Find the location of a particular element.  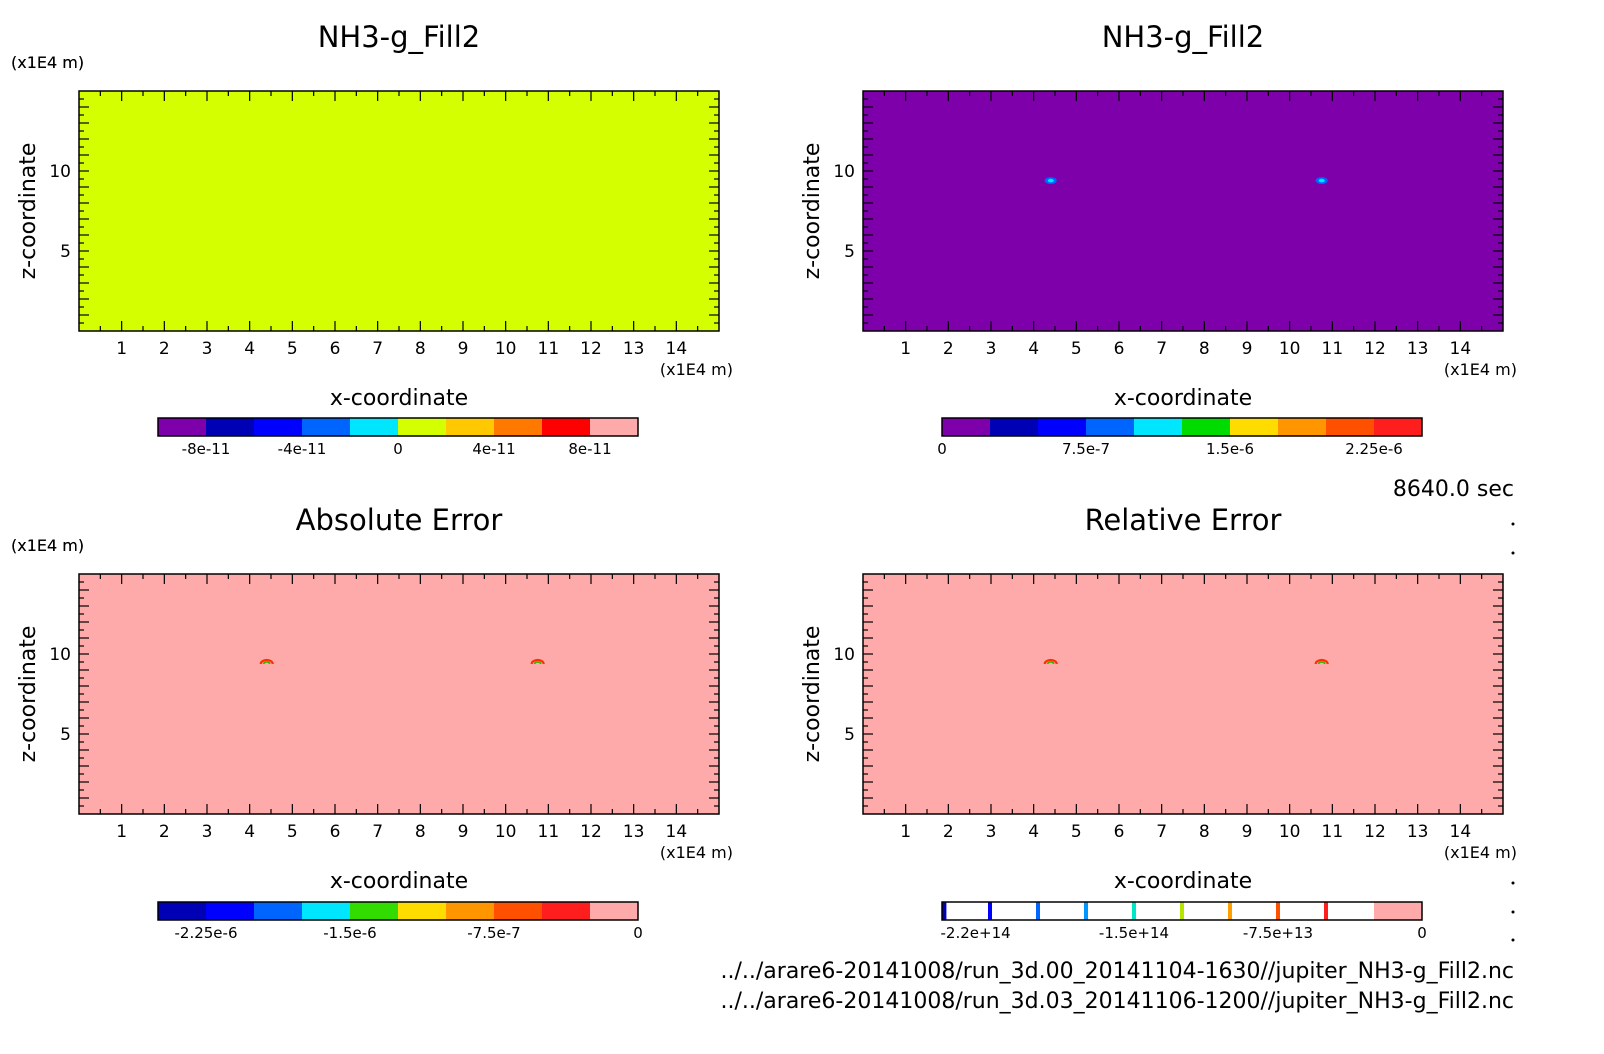

x-tick-label: 6 is located at coordinates (335, 832).